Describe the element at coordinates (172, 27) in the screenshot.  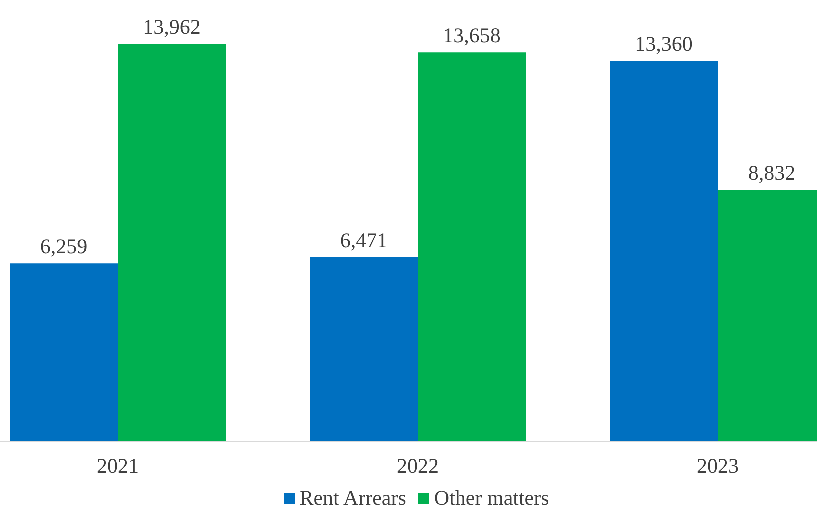
I see `data-label: 13,962` at that location.